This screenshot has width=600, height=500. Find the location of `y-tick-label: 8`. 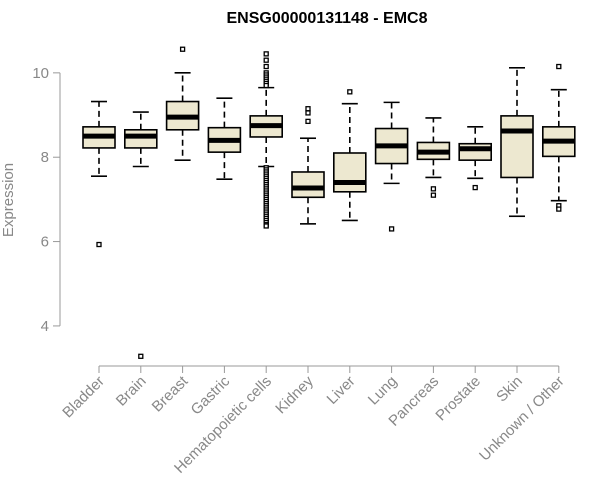

y-tick-label: 8 is located at coordinates (45, 157).